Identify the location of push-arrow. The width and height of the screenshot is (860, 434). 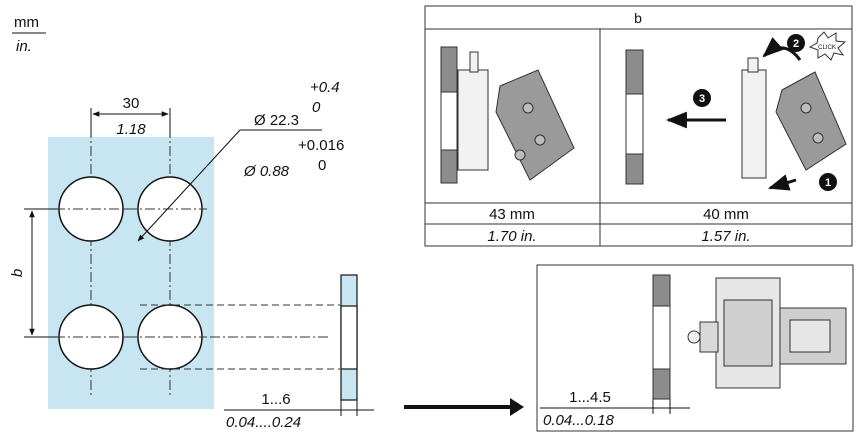
(782, 182).